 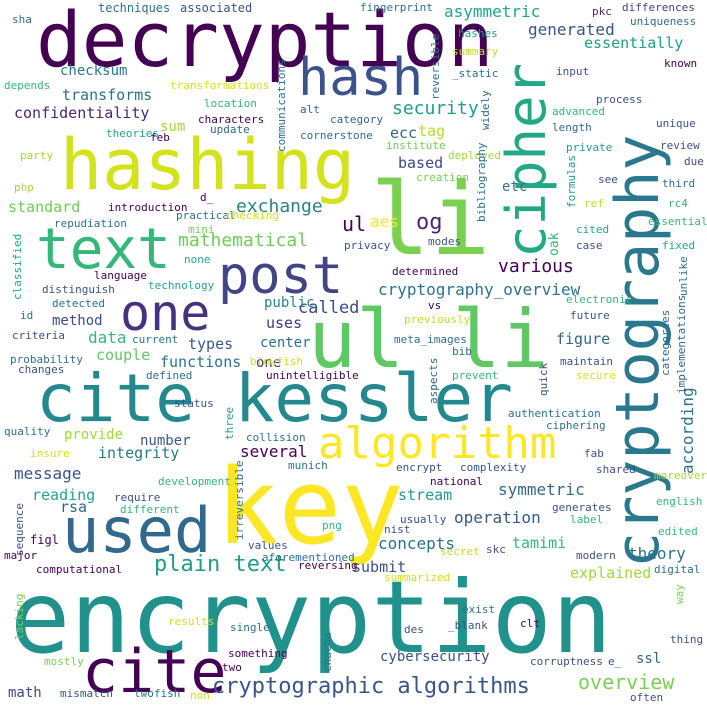 I want to click on word-edited: edited, so click(x=678, y=531).